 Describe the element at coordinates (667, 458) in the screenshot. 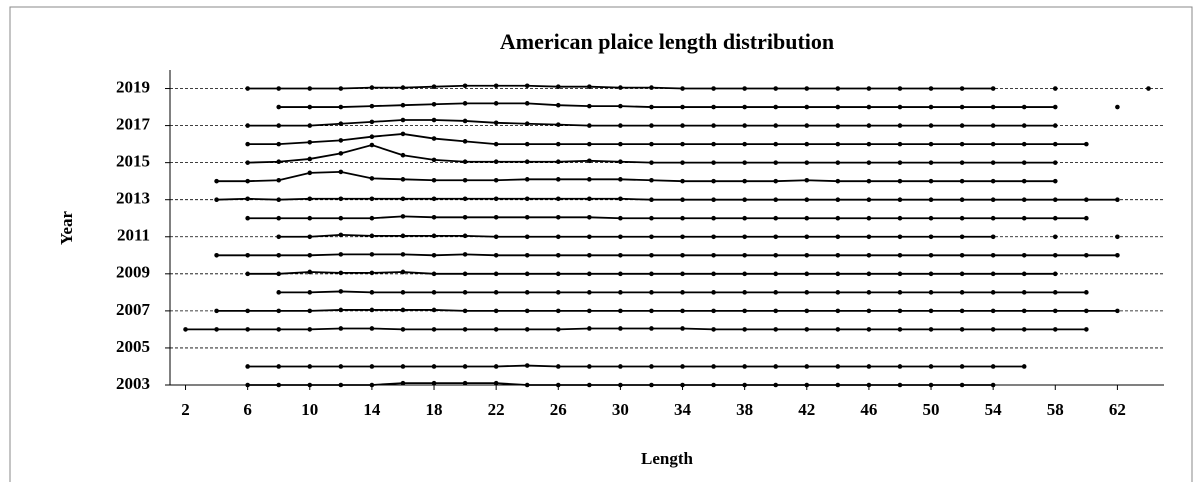

I see `x-axis-label: Length` at that location.